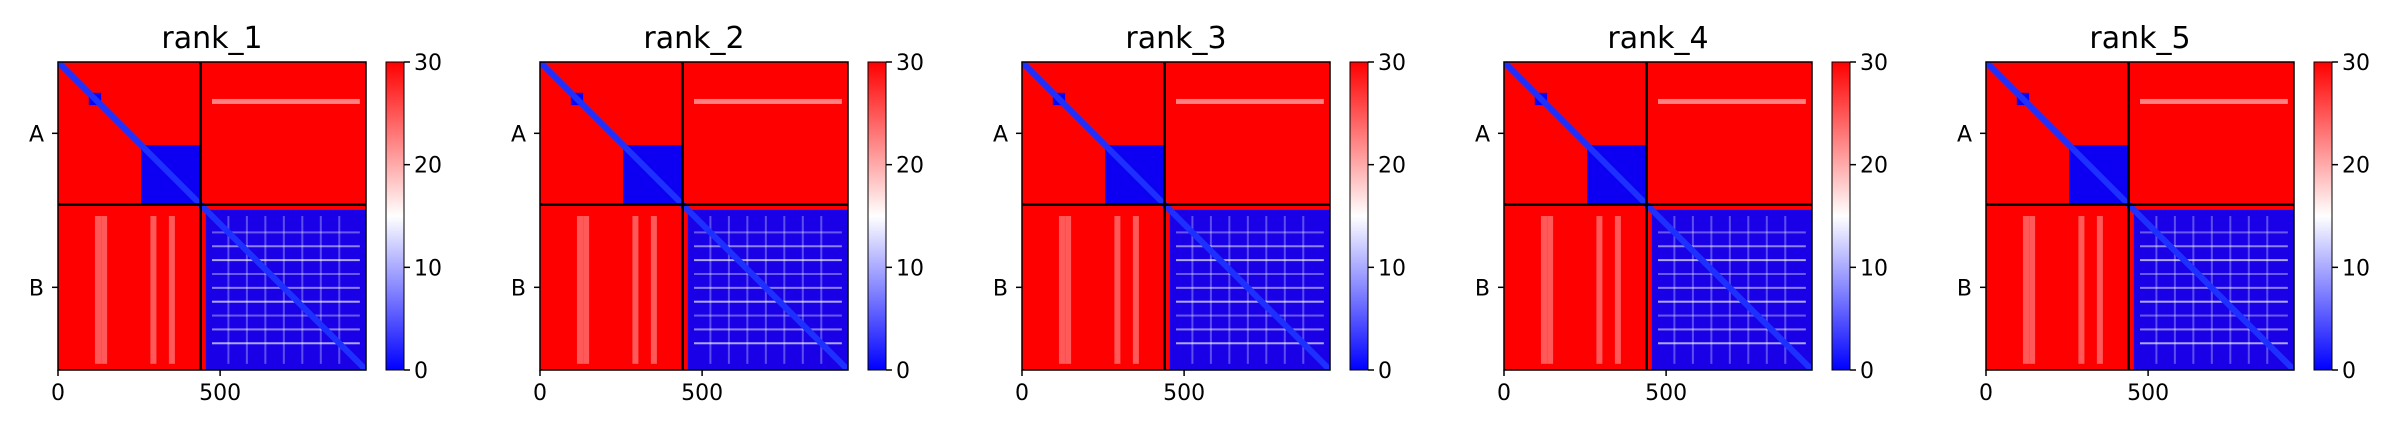  Describe the element at coordinates (1657, 38) in the screenshot. I see `panel-title: rank_4` at that location.